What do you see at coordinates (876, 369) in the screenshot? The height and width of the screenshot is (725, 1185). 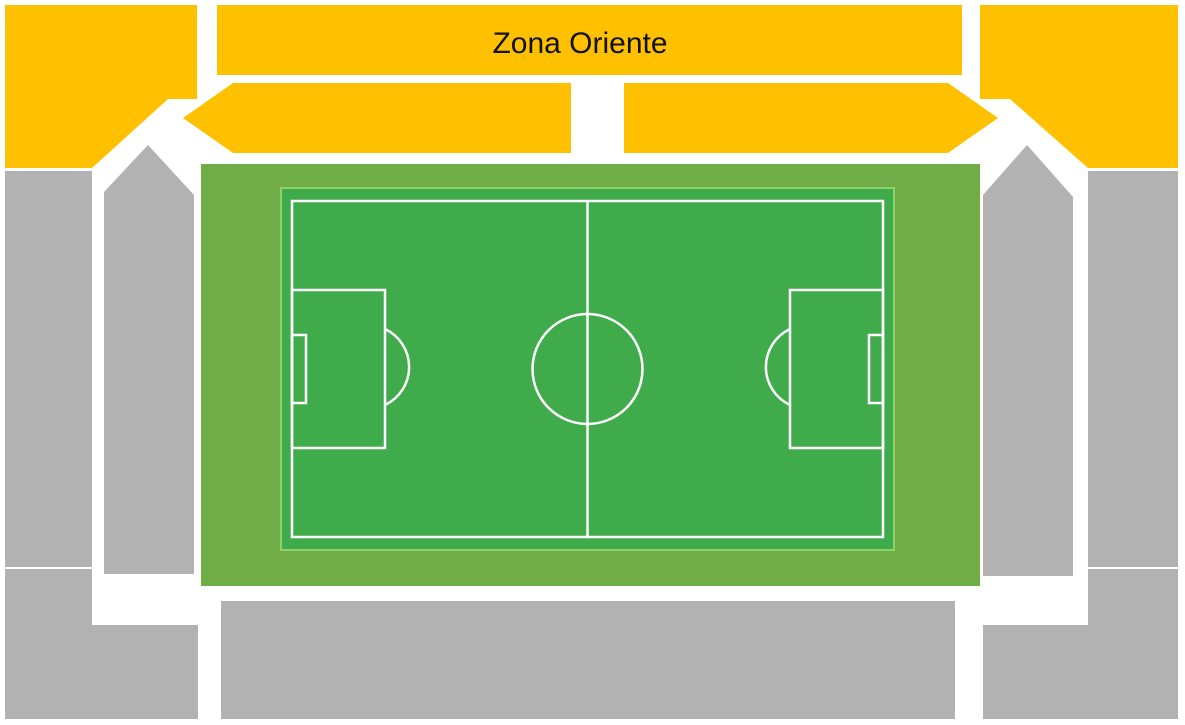 I see `goal-area-right` at bounding box center [876, 369].